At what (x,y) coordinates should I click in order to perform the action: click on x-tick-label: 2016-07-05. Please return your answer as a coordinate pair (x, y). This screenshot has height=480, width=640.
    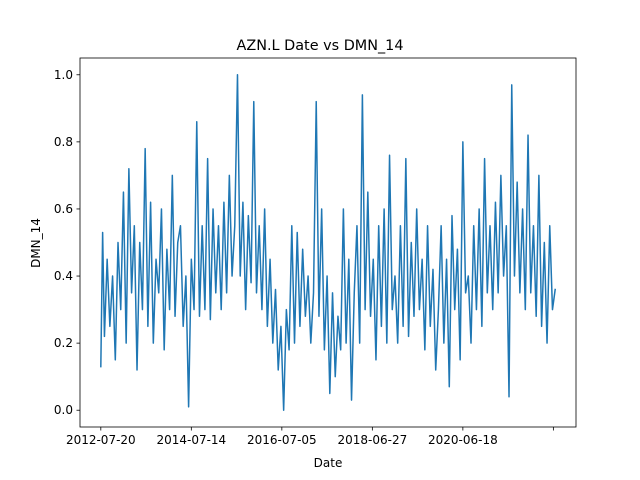
    Looking at the image, I should click on (282, 440).